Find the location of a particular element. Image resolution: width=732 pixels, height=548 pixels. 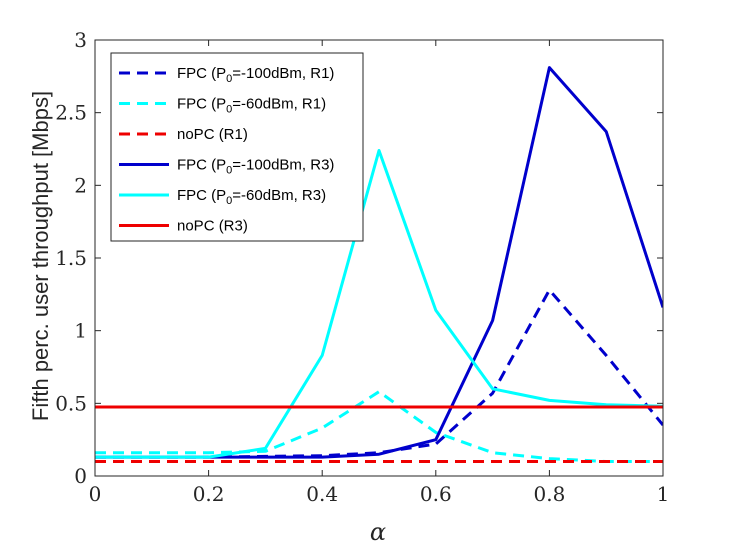

legend-label-6: noPC (R3) is located at coordinates (212, 226).